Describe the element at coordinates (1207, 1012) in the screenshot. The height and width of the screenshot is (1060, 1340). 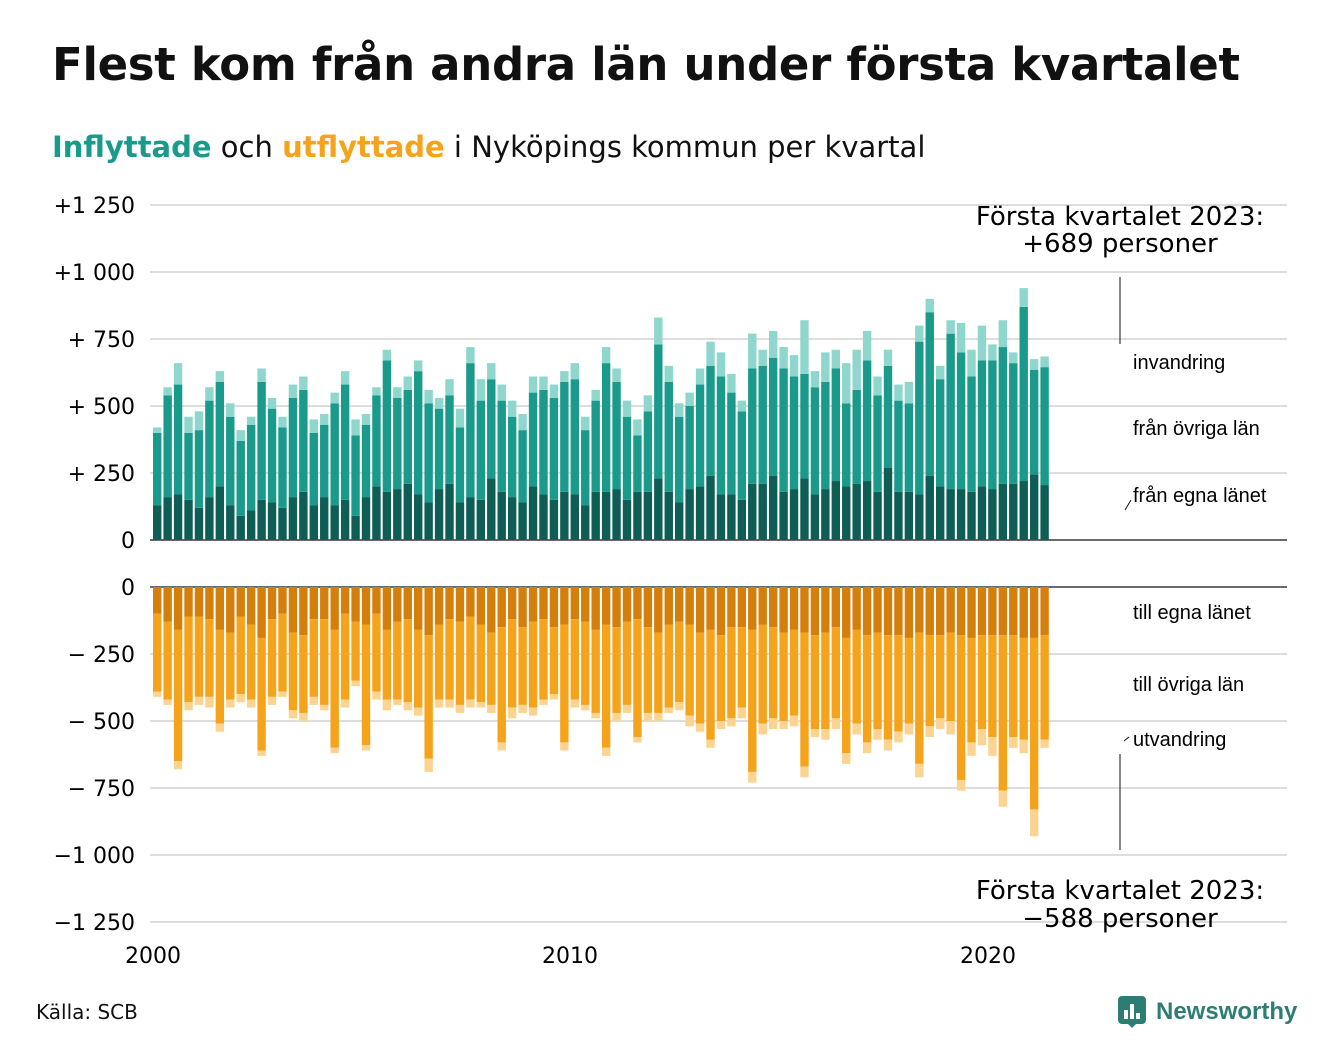
I see `newsworthy-logo: Newsworthy` at that location.